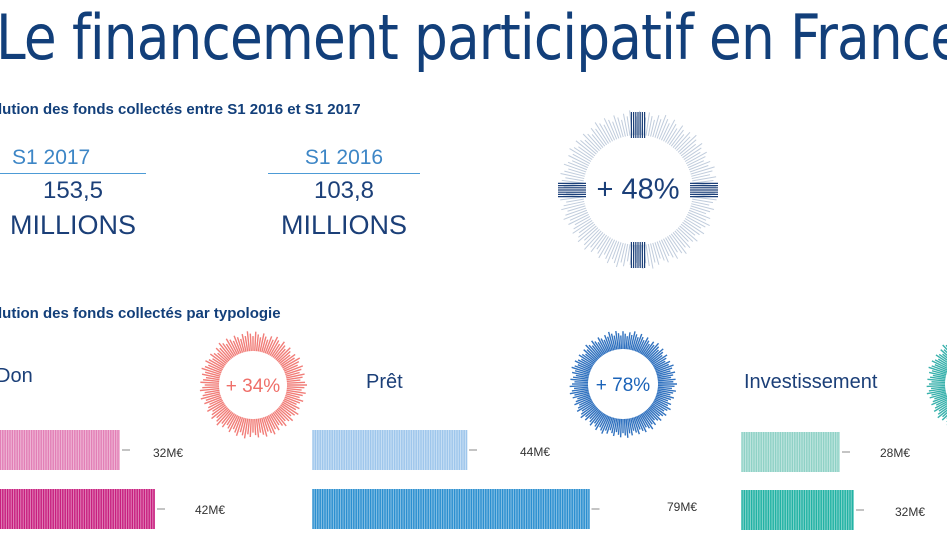 This screenshot has width=947, height=533. I want to click on bar-value-label-pret-2017: 79M€, so click(682, 507).